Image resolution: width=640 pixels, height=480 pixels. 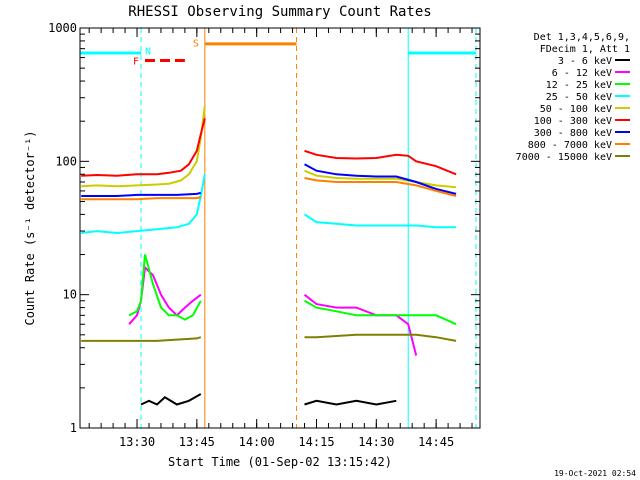 What do you see at coordinates (62, 28) in the screenshot?
I see `y-tick-label: 1000` at bounding box center [62, 28].